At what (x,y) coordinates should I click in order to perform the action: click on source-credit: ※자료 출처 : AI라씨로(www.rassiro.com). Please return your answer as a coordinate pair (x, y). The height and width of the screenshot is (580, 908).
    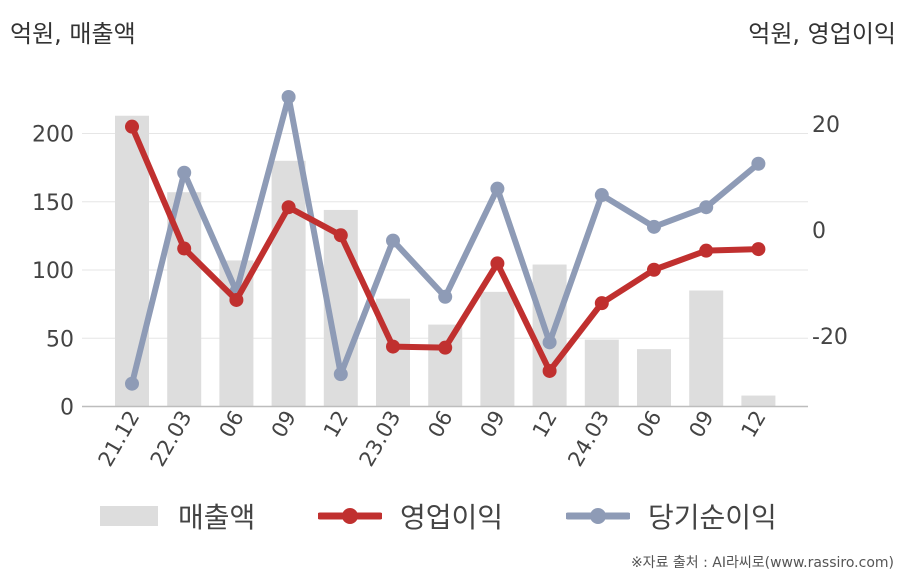
    Looking at the image, I should click on (762, 563).